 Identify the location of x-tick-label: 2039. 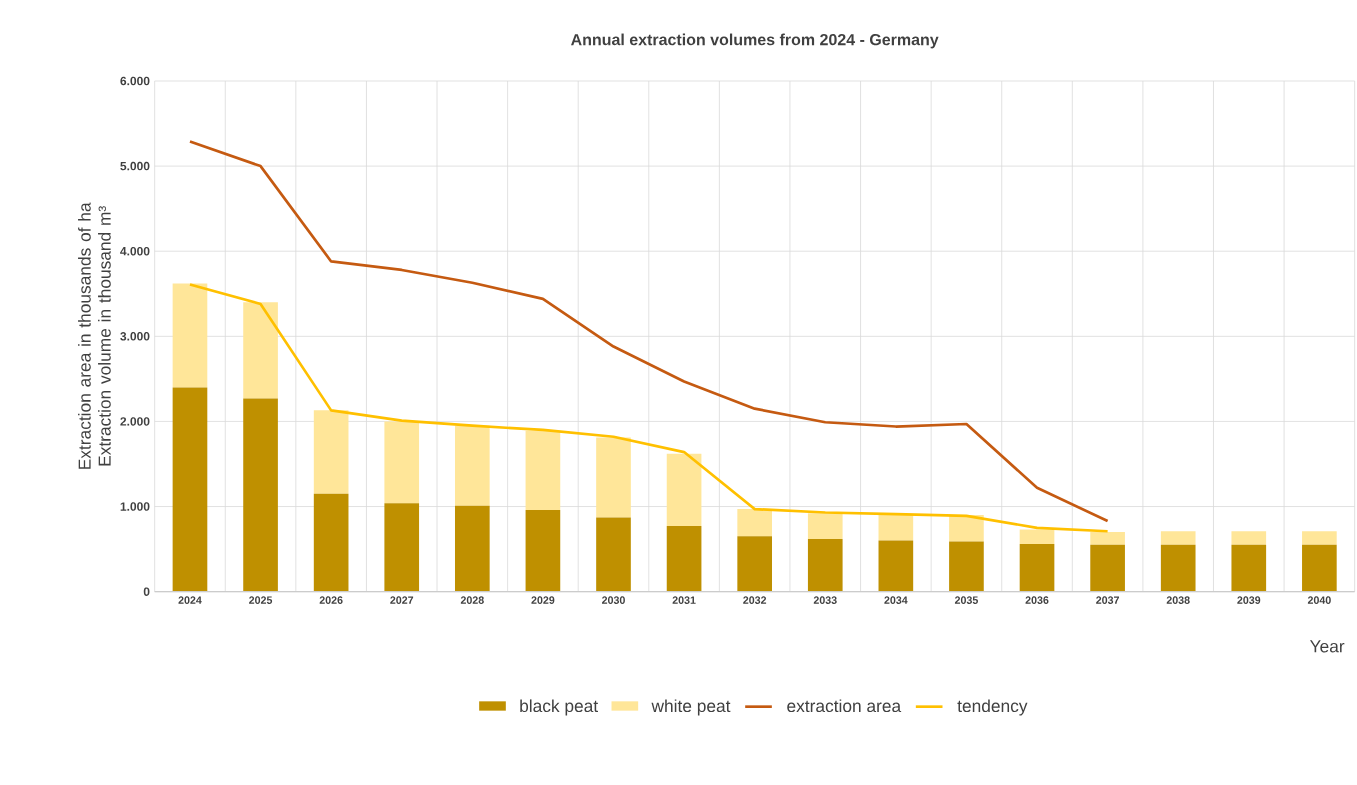
(1249, 600).